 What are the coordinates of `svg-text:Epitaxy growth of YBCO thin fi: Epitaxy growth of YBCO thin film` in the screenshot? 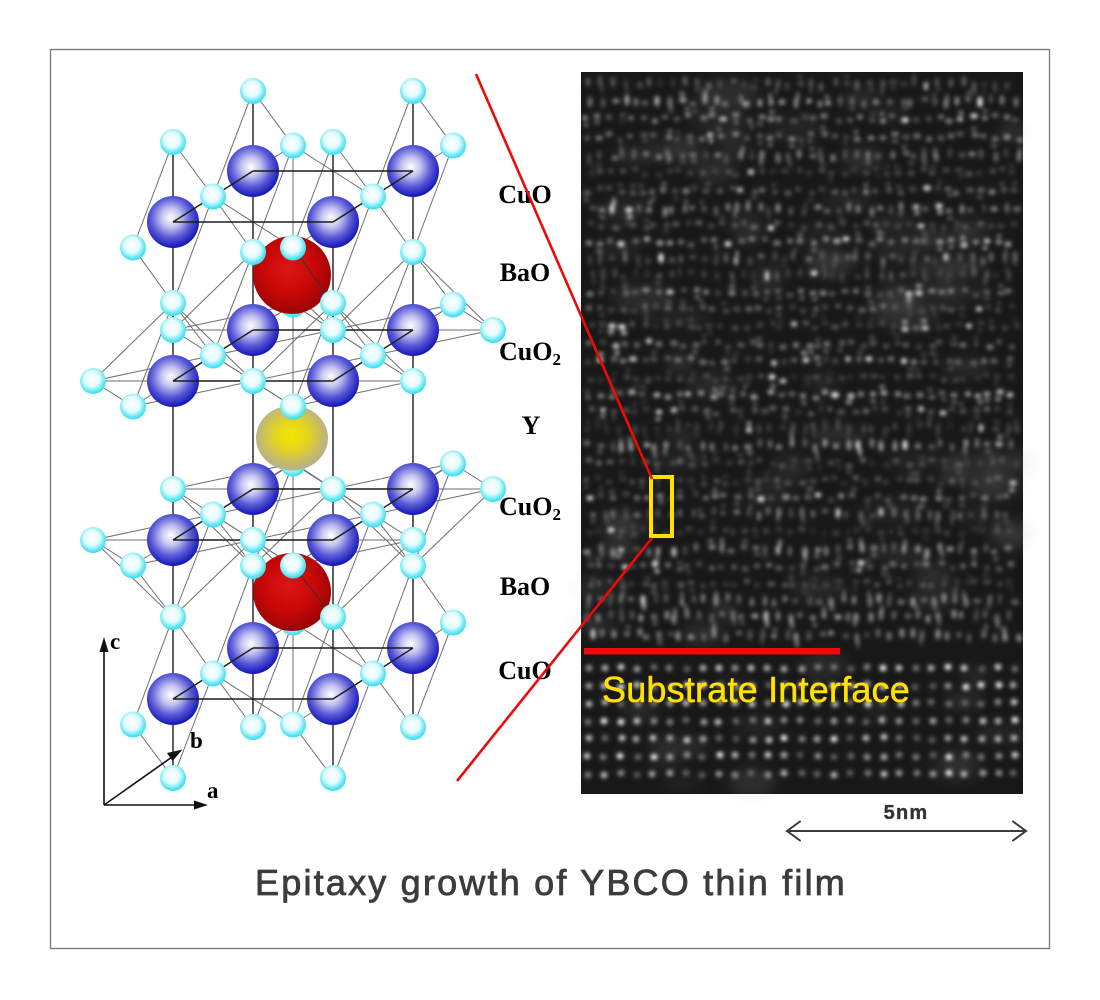 It's located at (551, 882).